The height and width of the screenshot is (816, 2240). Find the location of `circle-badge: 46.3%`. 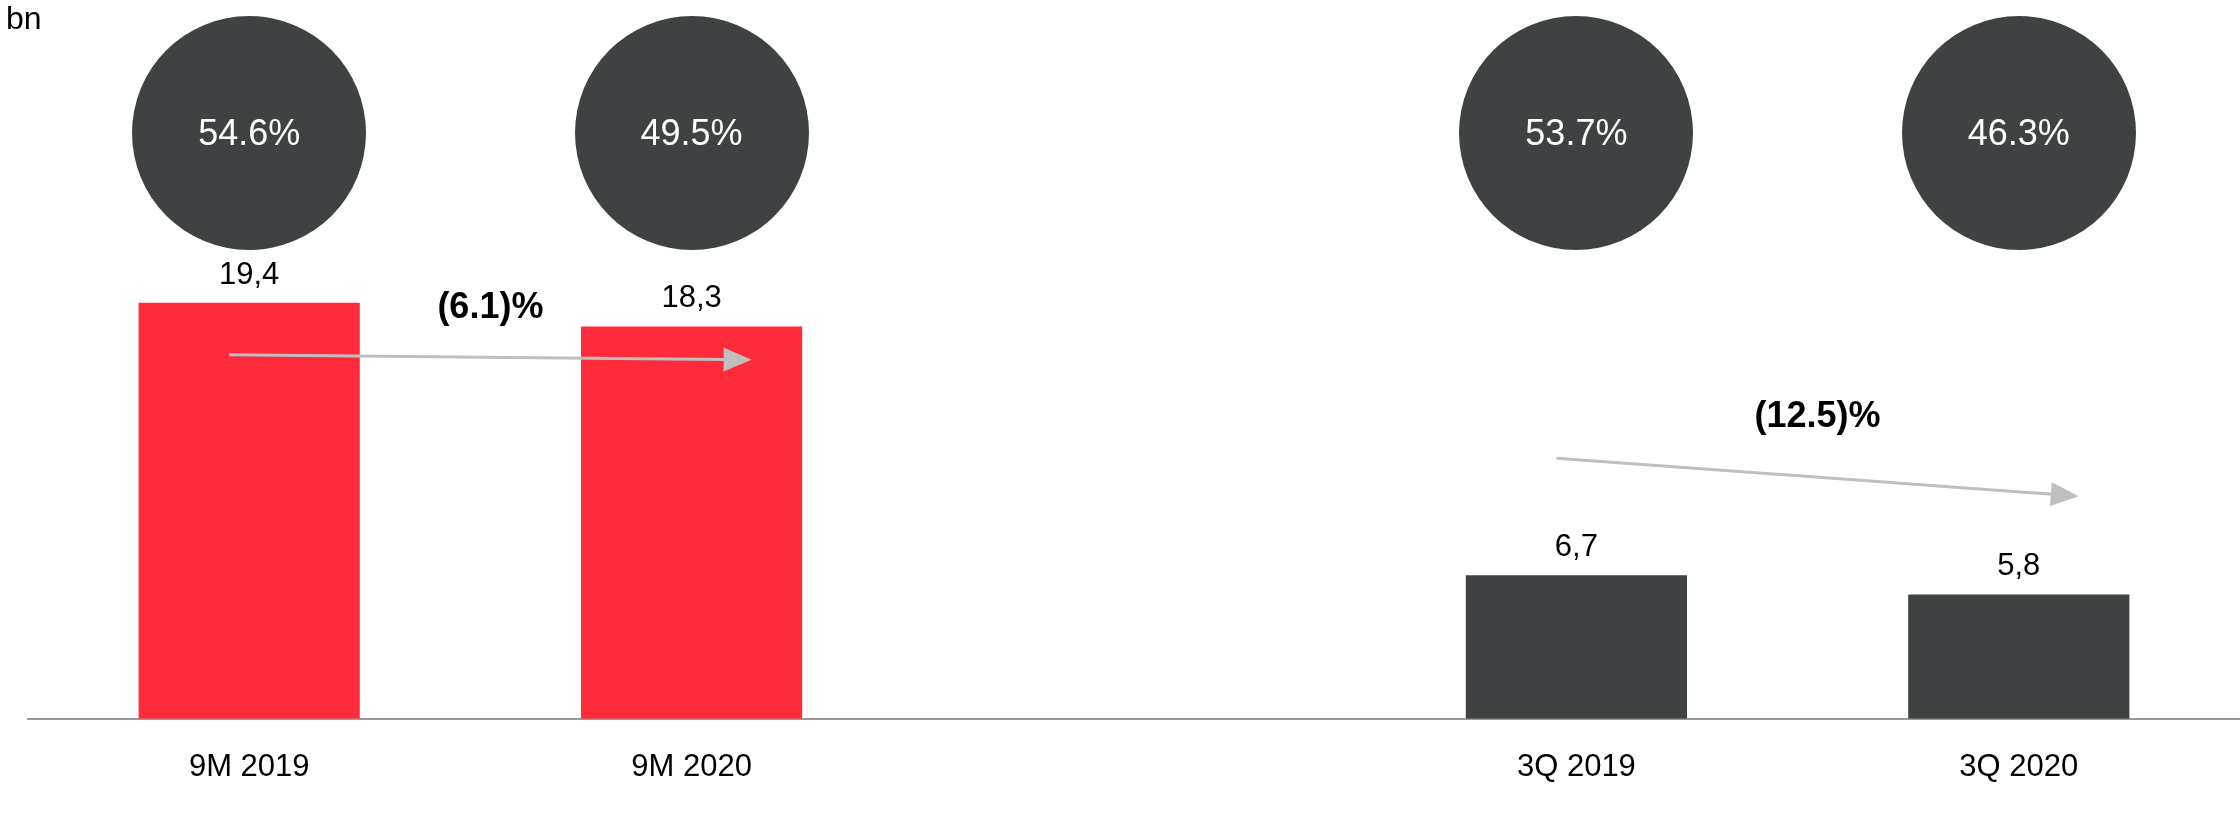

circle-badge: 46.3% is located at coordinates (2018, 133).